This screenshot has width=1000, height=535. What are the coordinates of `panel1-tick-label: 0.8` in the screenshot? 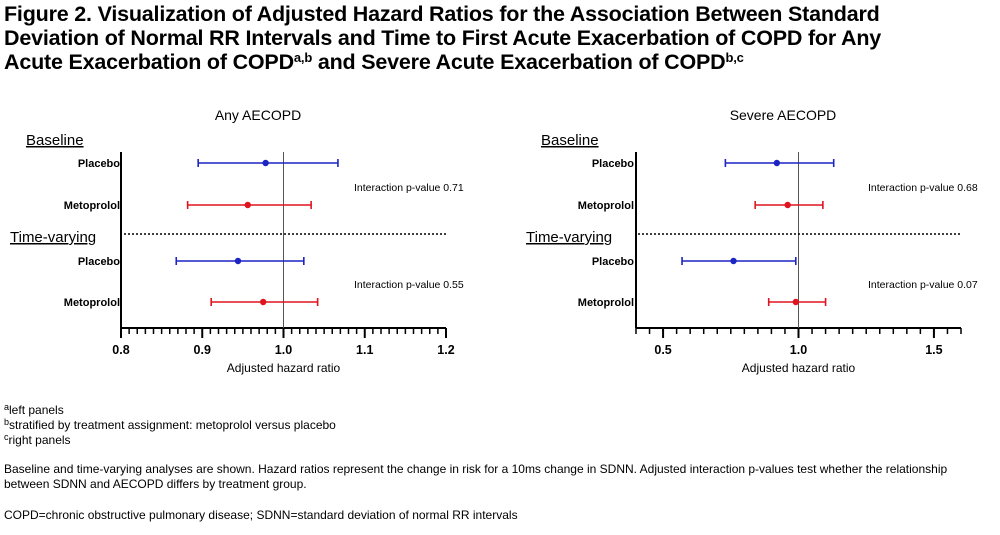 It's located at (120, 350).